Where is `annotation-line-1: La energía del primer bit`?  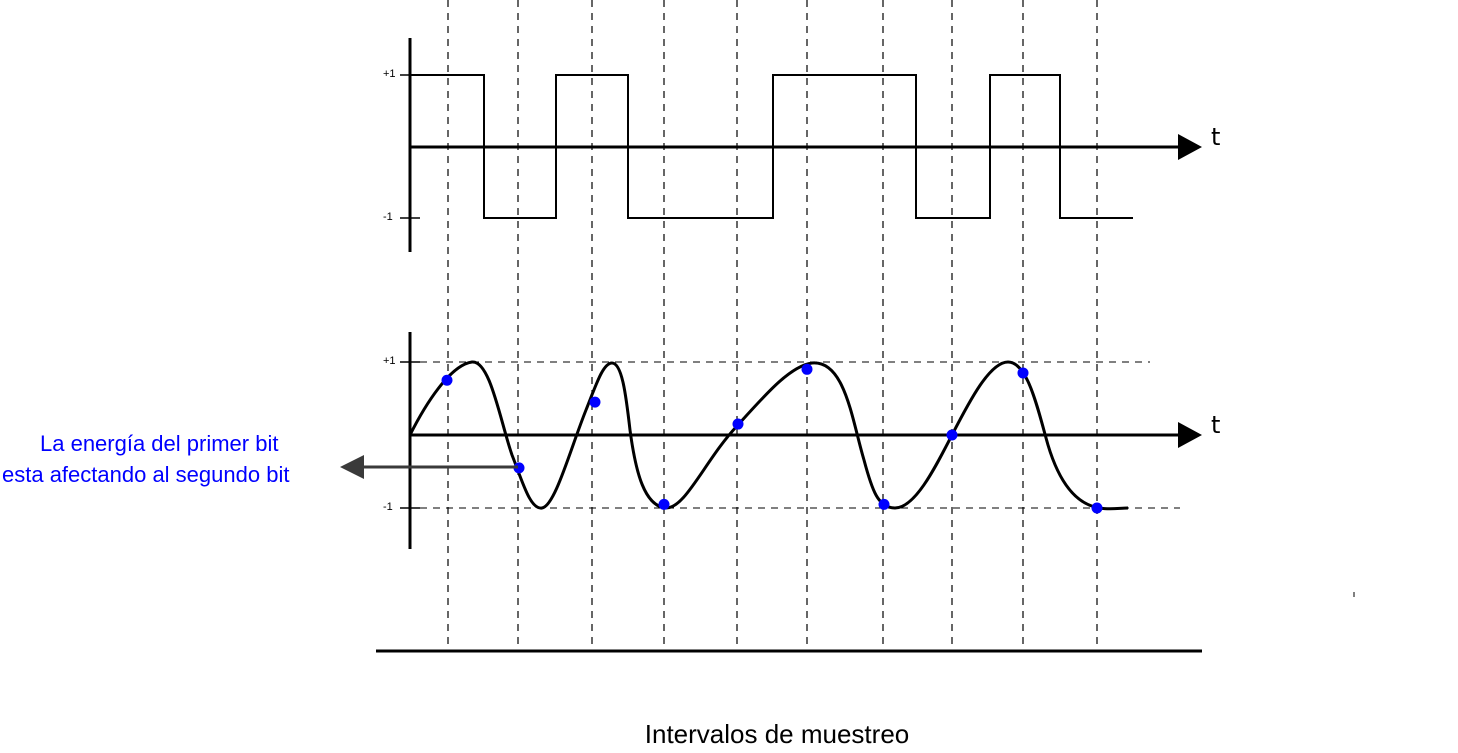 annotation-line-1: La energía del primer bit is located at coordinates (159, 443).